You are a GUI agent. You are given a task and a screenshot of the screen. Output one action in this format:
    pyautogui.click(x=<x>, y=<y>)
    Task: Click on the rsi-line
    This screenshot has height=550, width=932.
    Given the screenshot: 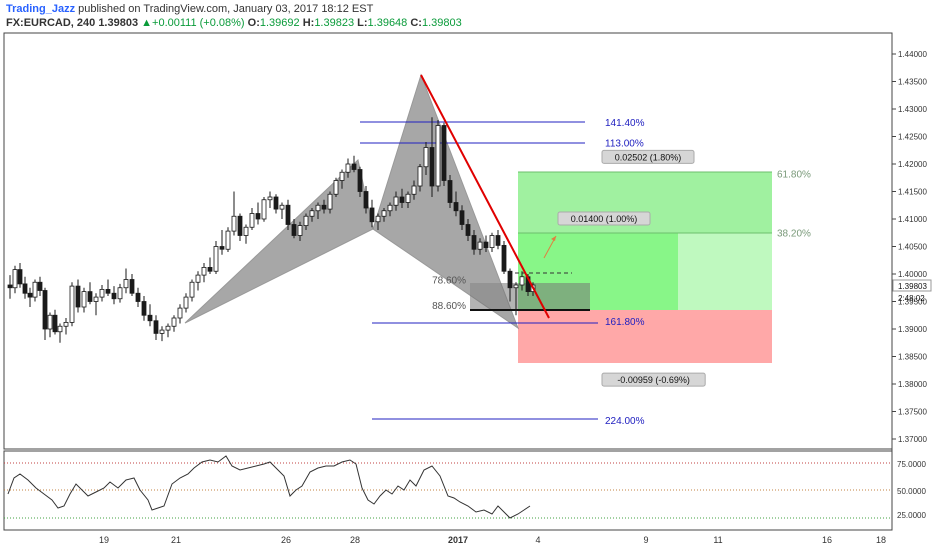 What is the action you would take?
    pyautogui.click(x=269, y=487)
    